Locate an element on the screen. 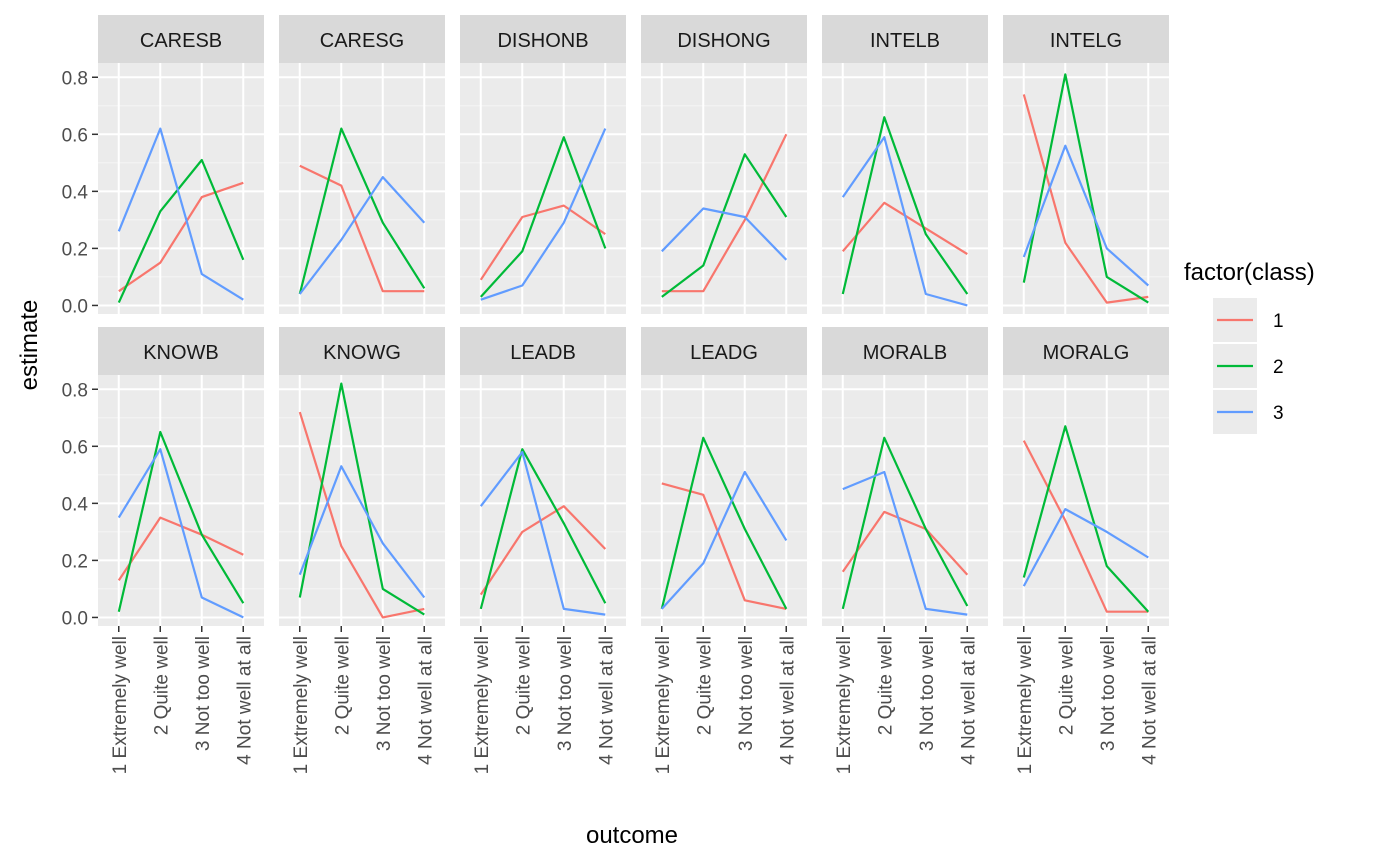 The width and height of the screenshot is (1400, 866). facet-panel-intelb: INTELB is located at coordinates (905, 164).